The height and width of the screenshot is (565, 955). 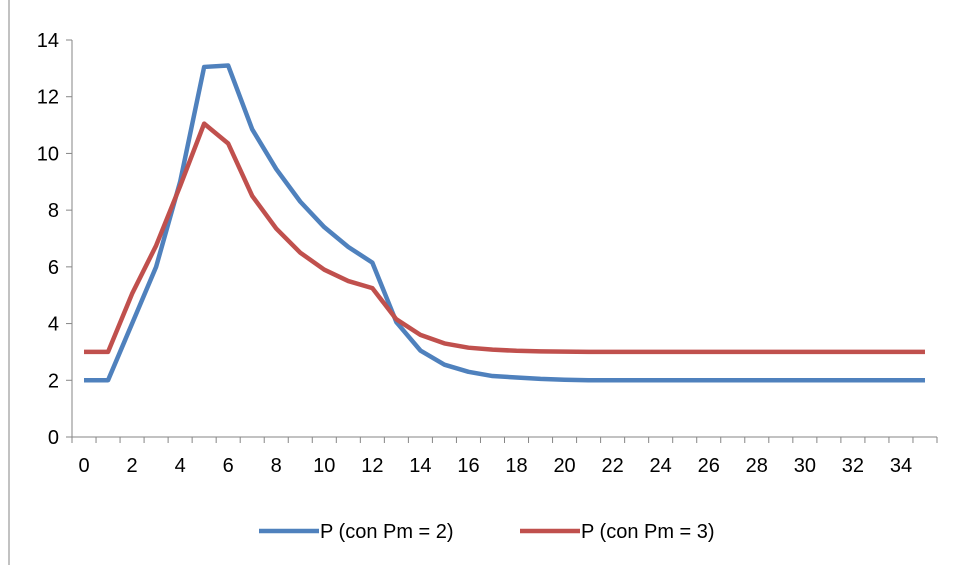 I want to click on legend-label-1: P (con Pm = 2), so click(x=387, y=532).